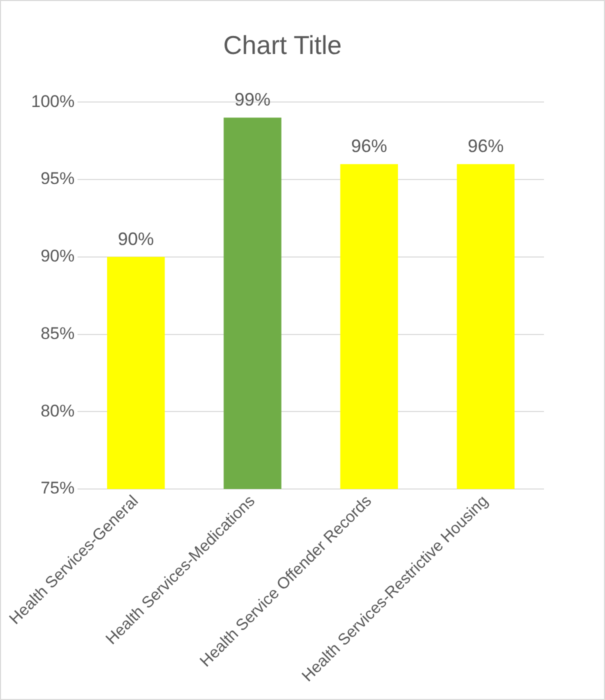 Image resolution: width=605 pixels, height=700 pixels. What do you see at coordinates (282, 45) in the screenshot?
I see `chart-title: Chart Title` at bounding box center [282, 45].